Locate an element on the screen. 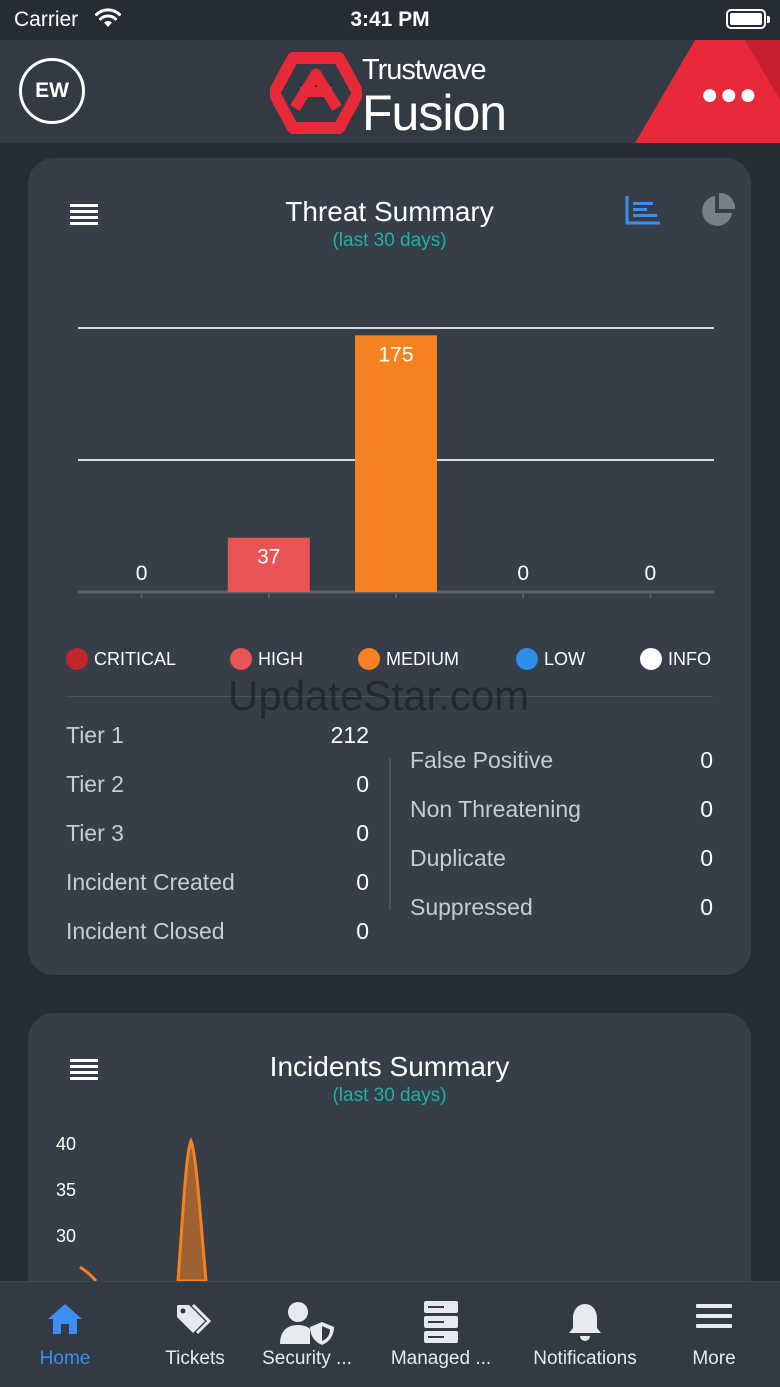  disposition-stat-row: False Positive 0 is located at coordinates (561, 762).